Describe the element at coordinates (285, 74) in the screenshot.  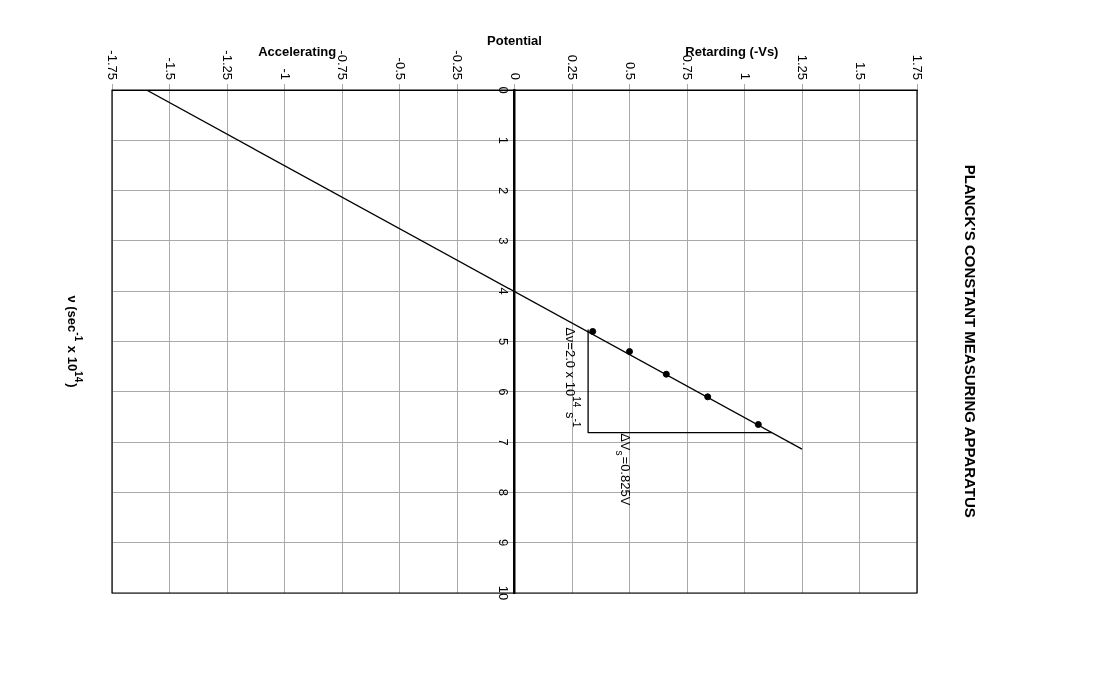
I see `x-tick-label: -1` at that location.